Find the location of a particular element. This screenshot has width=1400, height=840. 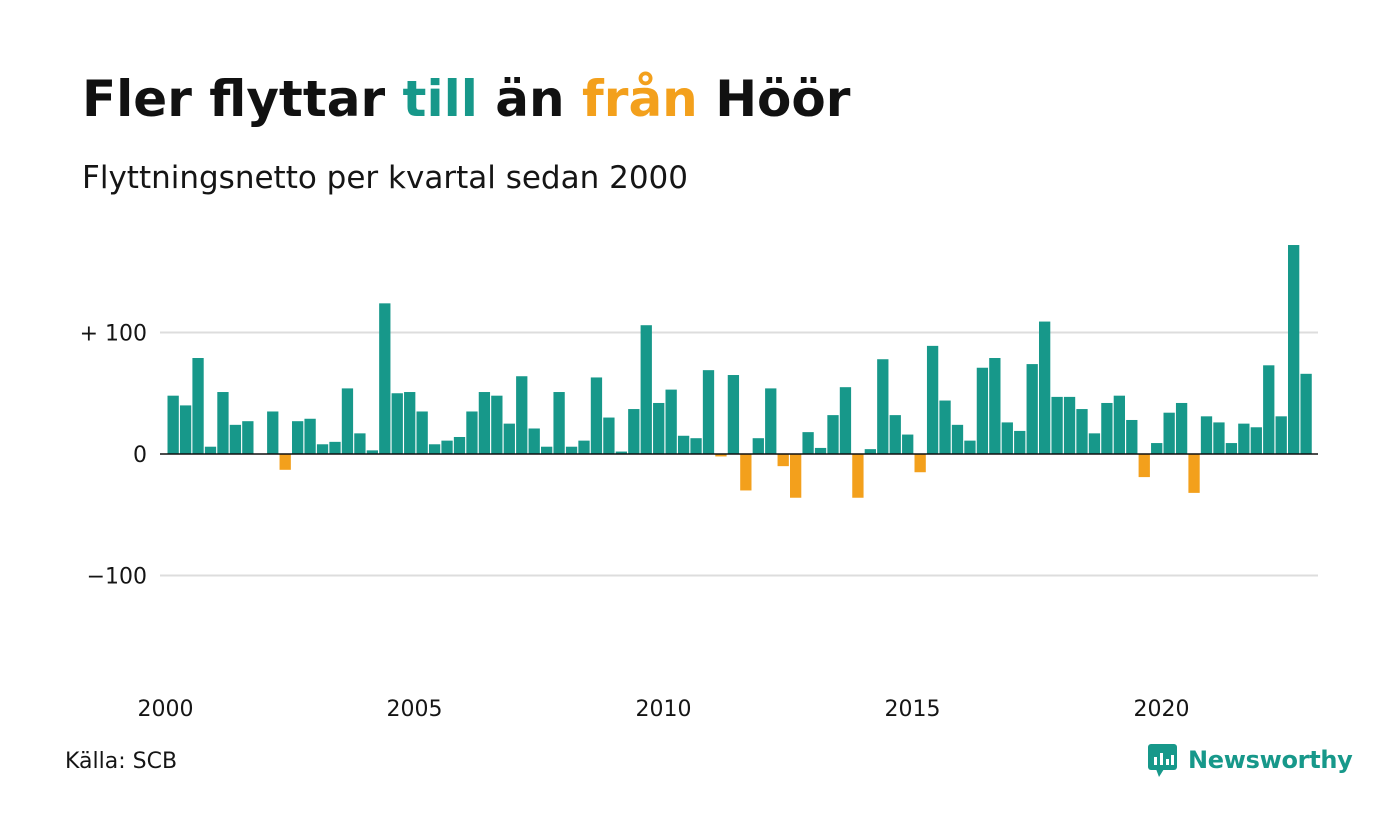

title-part-5: Höör is located at coordinates (774, 99).